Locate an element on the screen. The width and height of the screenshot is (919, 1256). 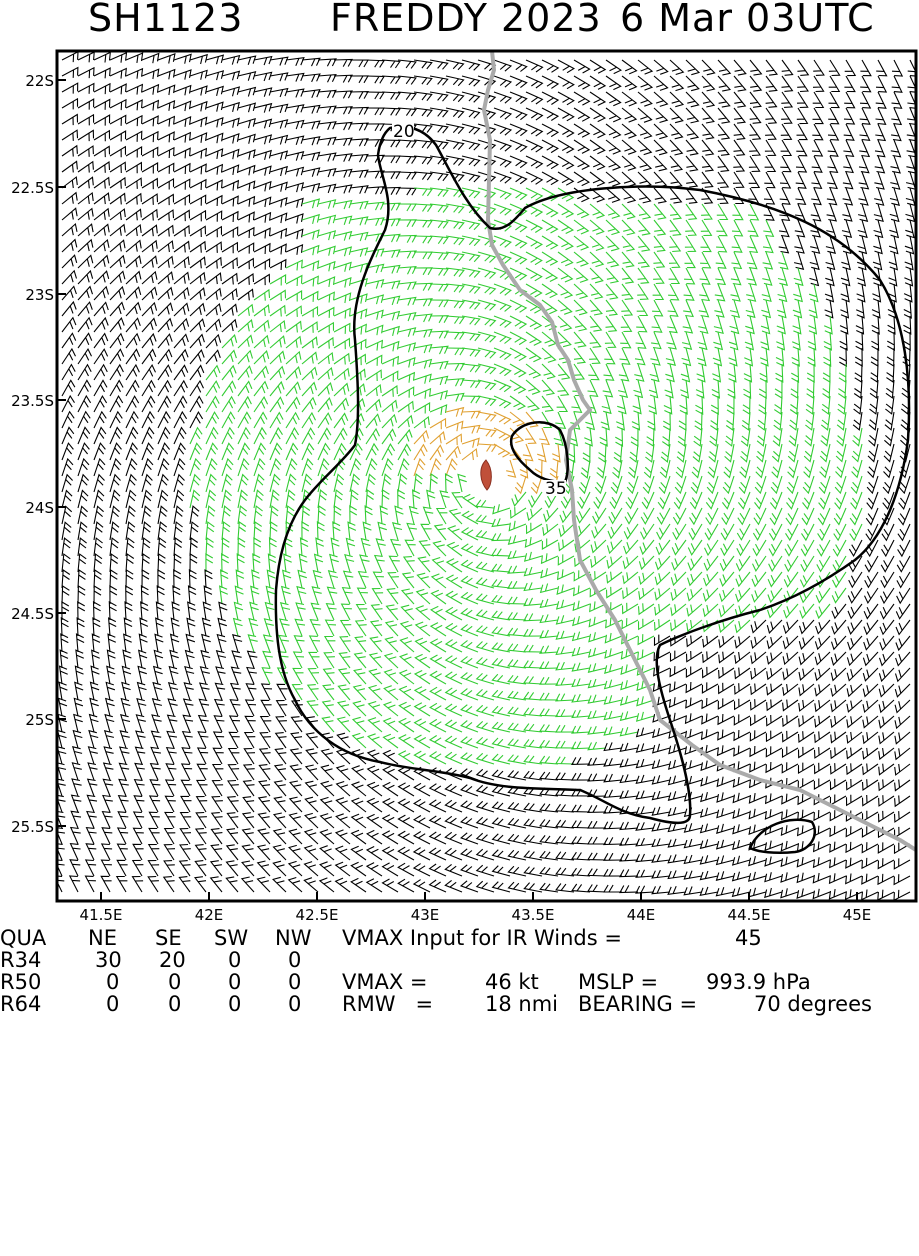
contour-label-20: 20 is located at coordinates (404, 132).